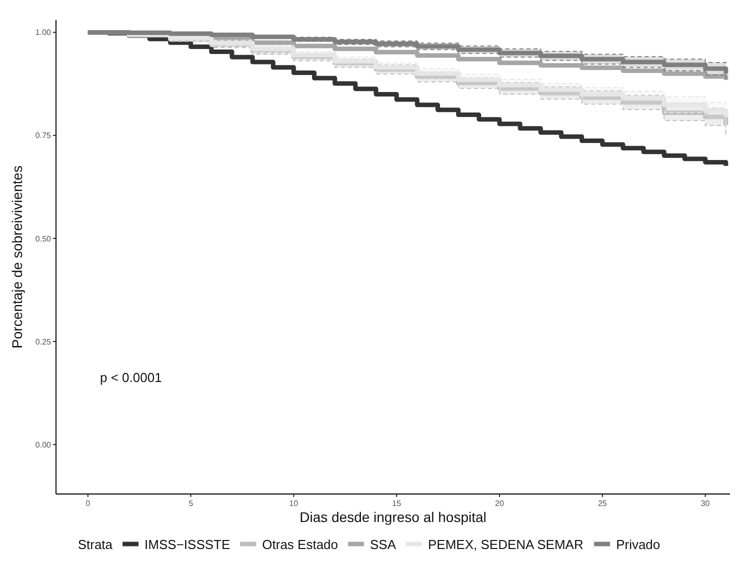 This screenshot has width=746, height=565. Describe the element at coordinates (638, 544) in the screenshot. I see `legend-label: Privado` at that location.